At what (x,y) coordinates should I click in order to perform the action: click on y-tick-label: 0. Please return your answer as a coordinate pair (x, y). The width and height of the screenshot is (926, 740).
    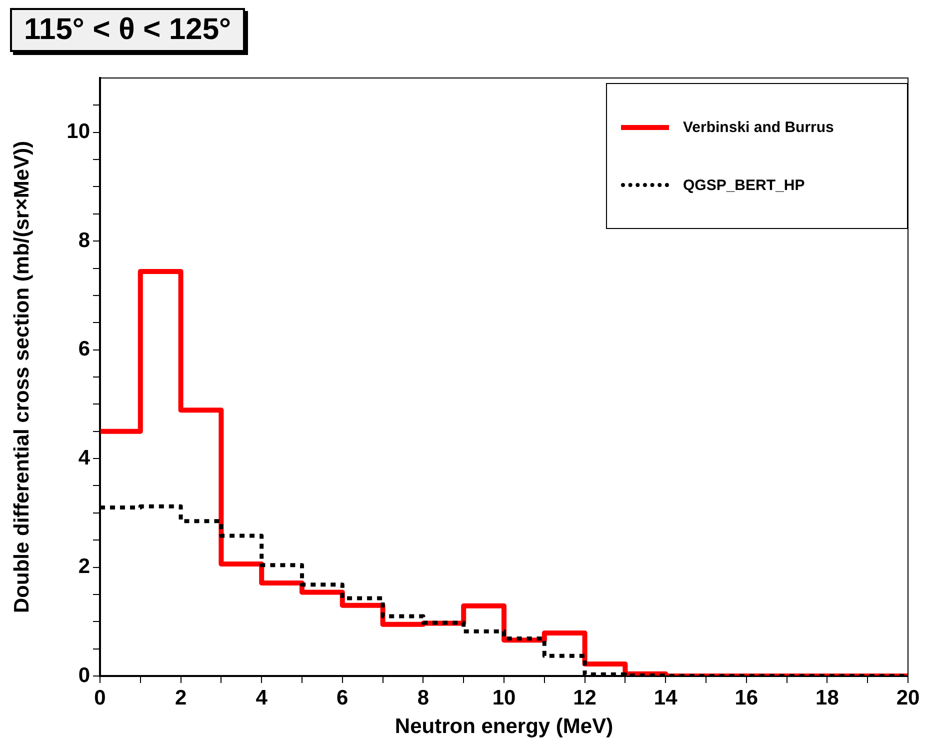
    Looking at the image, I should click on (84, 675).